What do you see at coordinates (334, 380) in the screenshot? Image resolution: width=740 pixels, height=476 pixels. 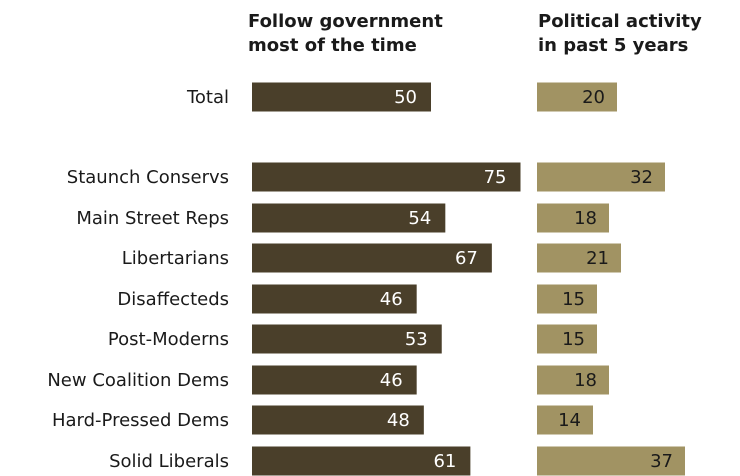 I see `bar-follow-government-new-coalition-dems` at bounding box center [334, 380].